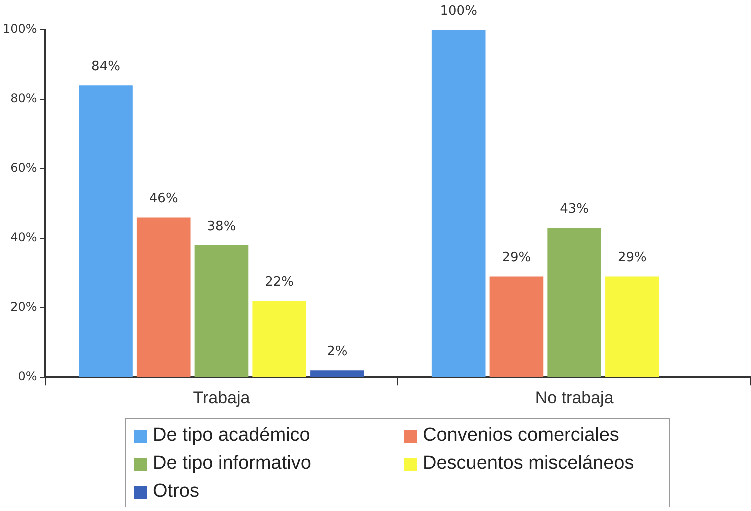 This screenshot has height=511, width=751. I want to click on legend-label: De tipo académico, so click(231, 436).